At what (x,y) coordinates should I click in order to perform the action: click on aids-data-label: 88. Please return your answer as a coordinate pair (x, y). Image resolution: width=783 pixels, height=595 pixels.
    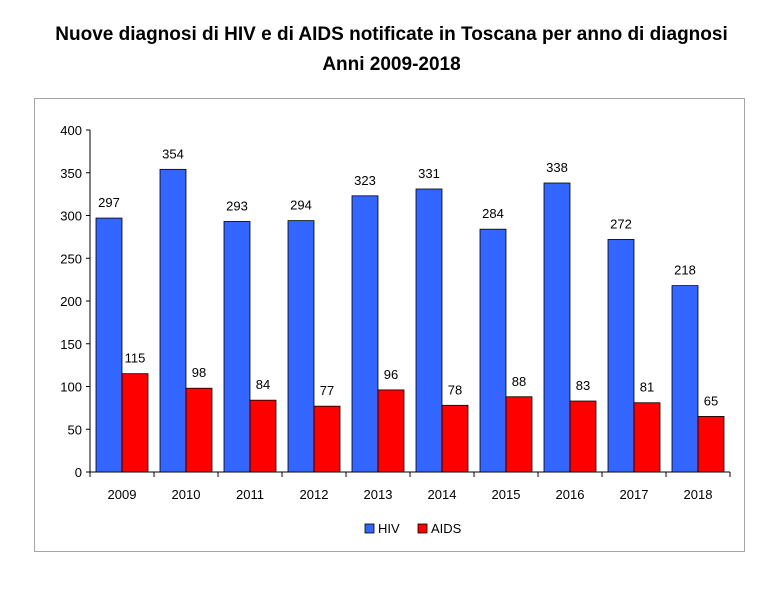
    Looking at the image, I should click on (519, 381).